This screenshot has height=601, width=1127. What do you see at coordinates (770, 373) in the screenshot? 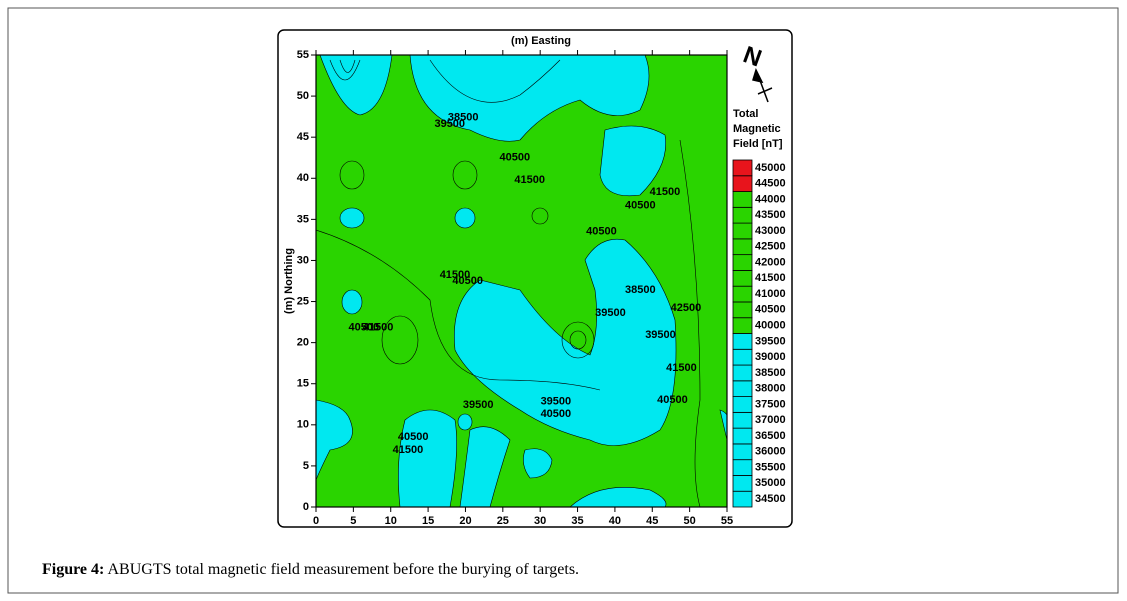
I see `colorbar-label: 38500` at bounding box center [770, 373].